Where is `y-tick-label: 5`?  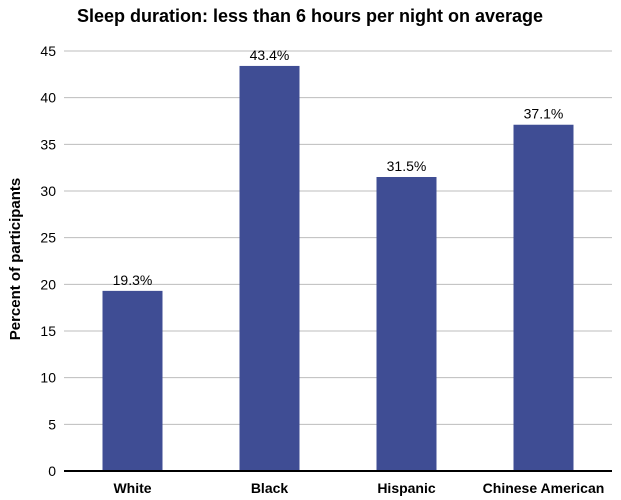 y-tick-label: 5 is located at coordinates (52, 424).